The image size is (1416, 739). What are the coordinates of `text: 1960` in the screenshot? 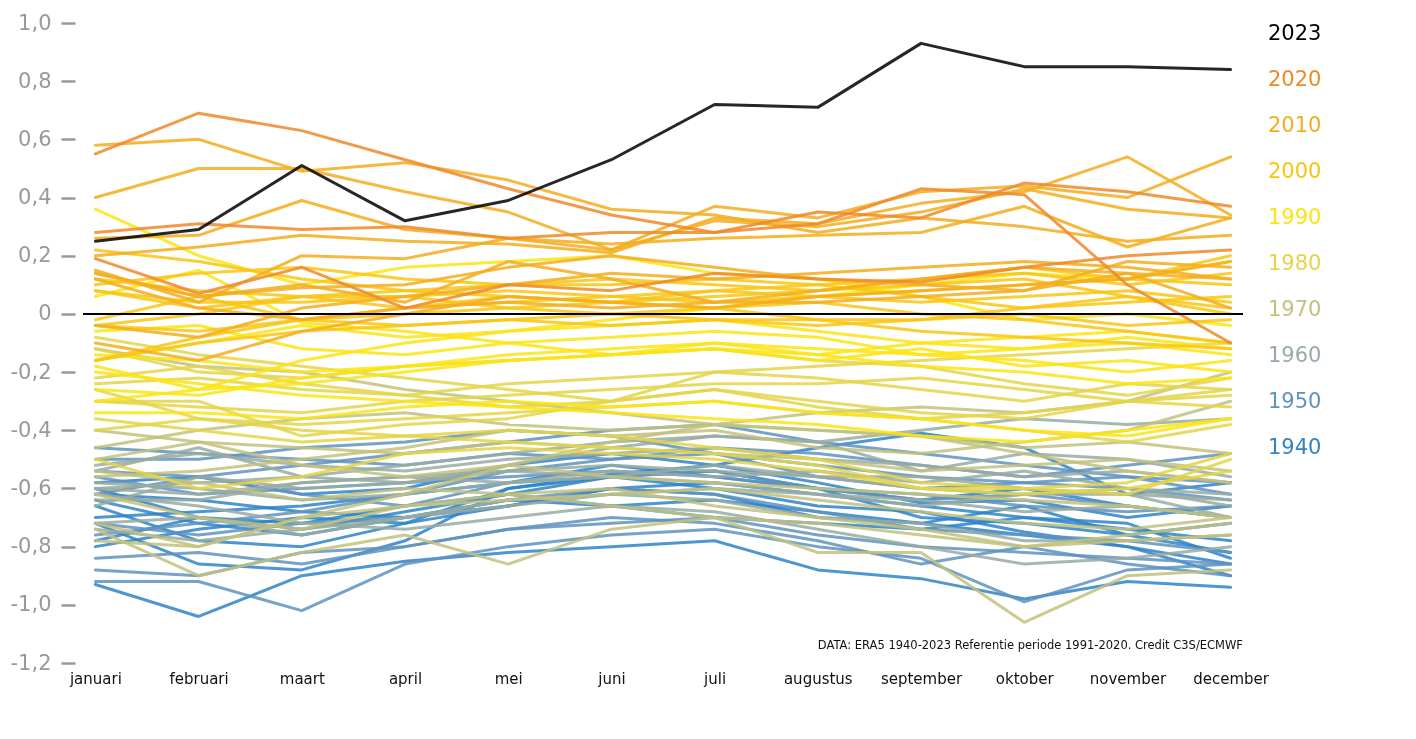 It's located at (1295, 354).